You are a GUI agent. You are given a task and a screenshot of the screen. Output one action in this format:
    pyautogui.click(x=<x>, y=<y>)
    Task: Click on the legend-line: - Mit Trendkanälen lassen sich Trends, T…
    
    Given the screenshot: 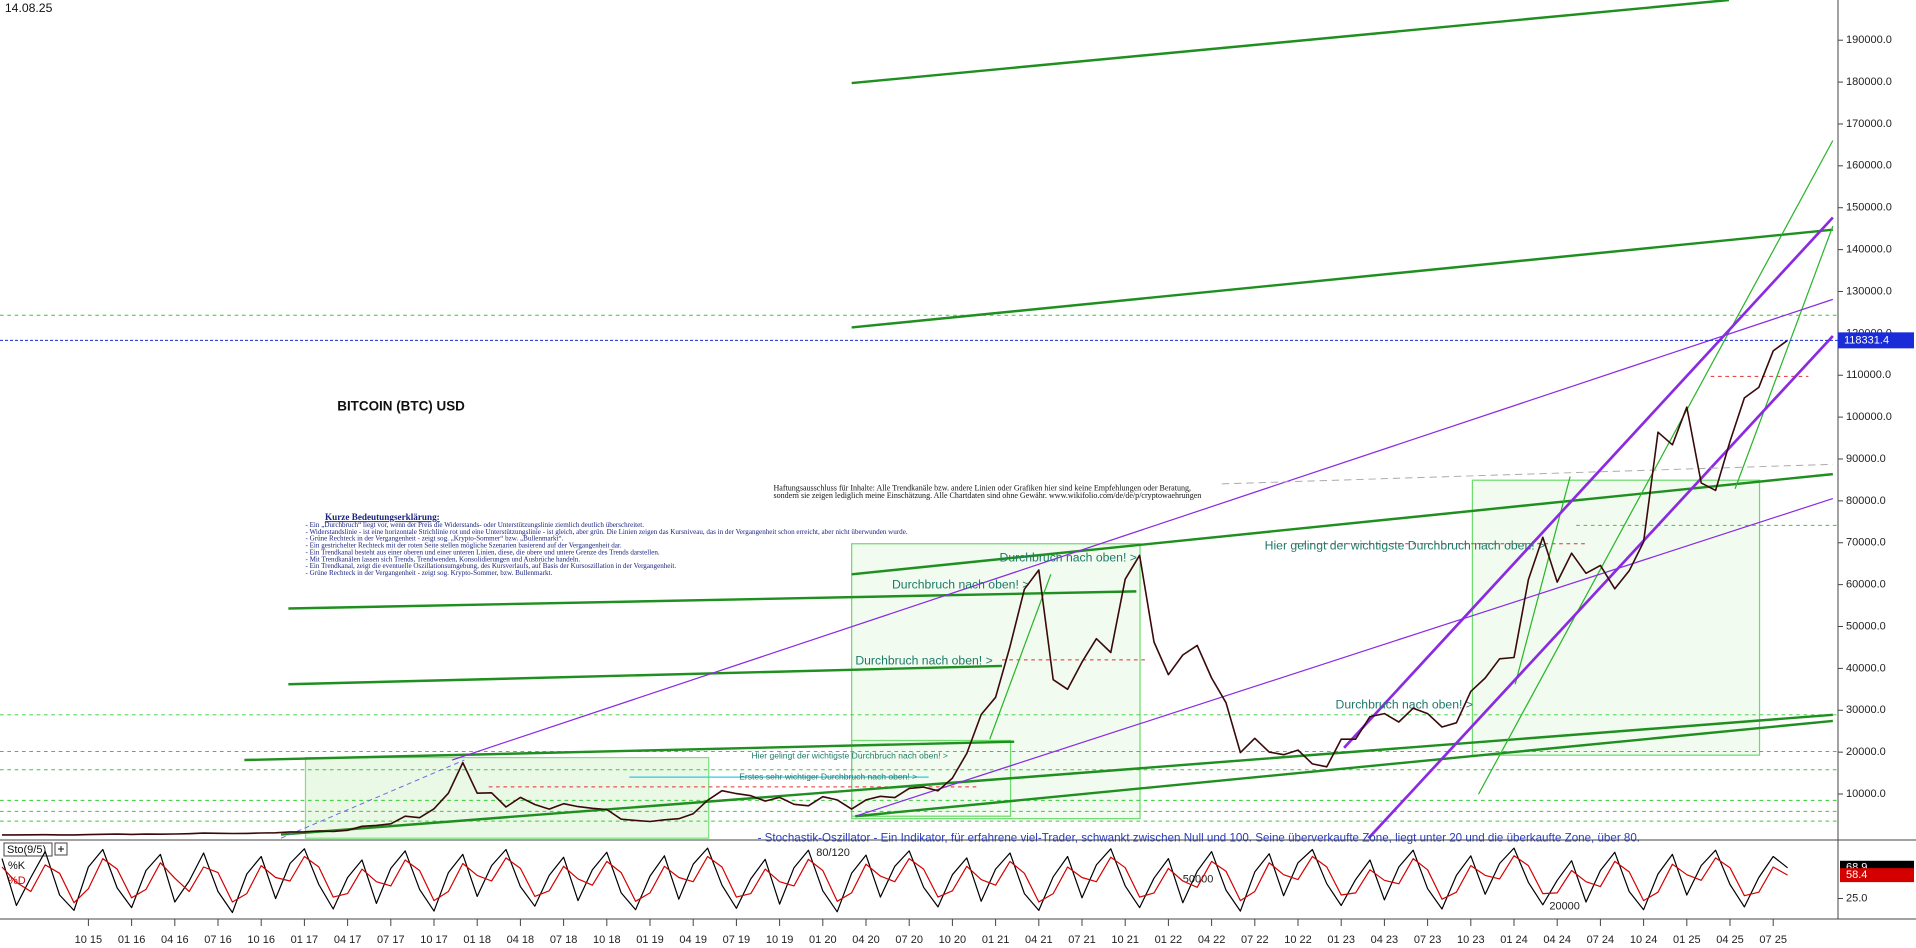 What is the action you would take?
    pyautogui.click(x=442, y=559)
    